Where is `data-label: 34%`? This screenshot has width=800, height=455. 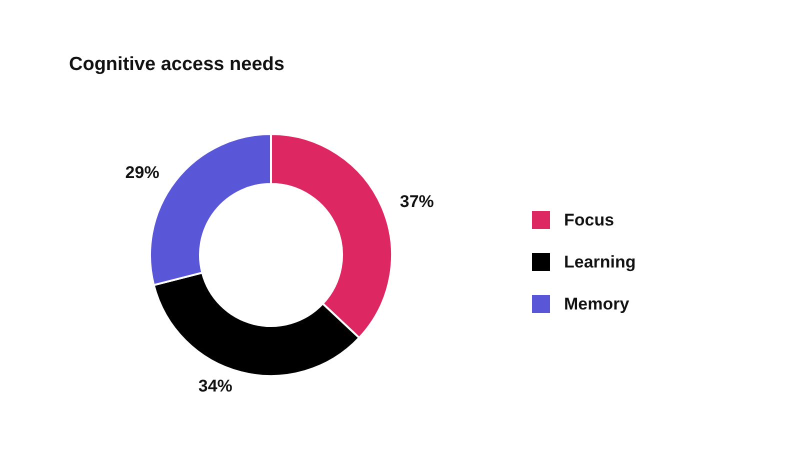
data-label: 34% is located at coordinates (215, 386).